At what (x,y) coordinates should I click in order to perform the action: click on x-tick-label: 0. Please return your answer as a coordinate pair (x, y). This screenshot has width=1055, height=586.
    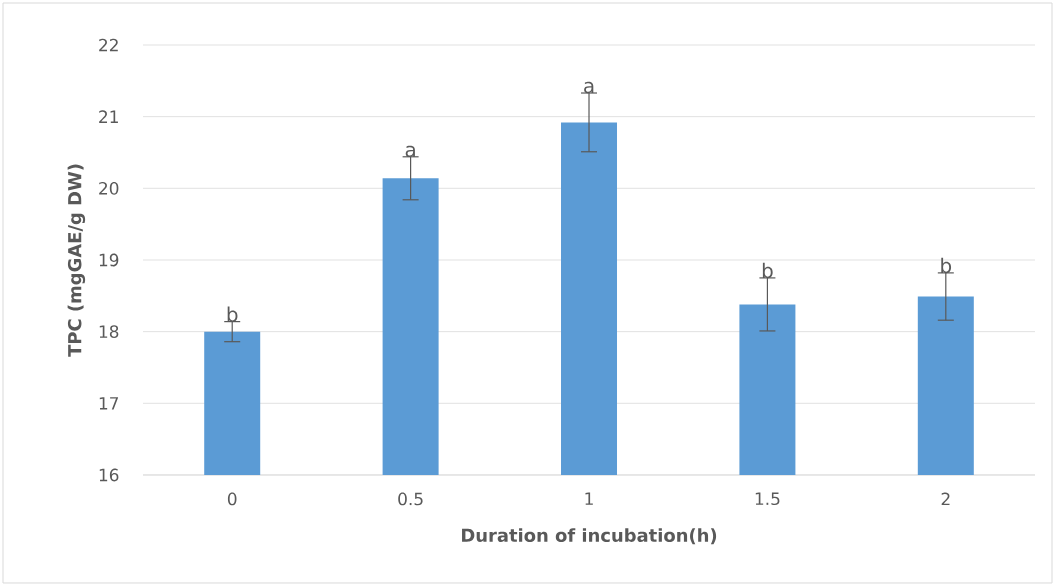
    Looking at the image, I should click on (232, 499).